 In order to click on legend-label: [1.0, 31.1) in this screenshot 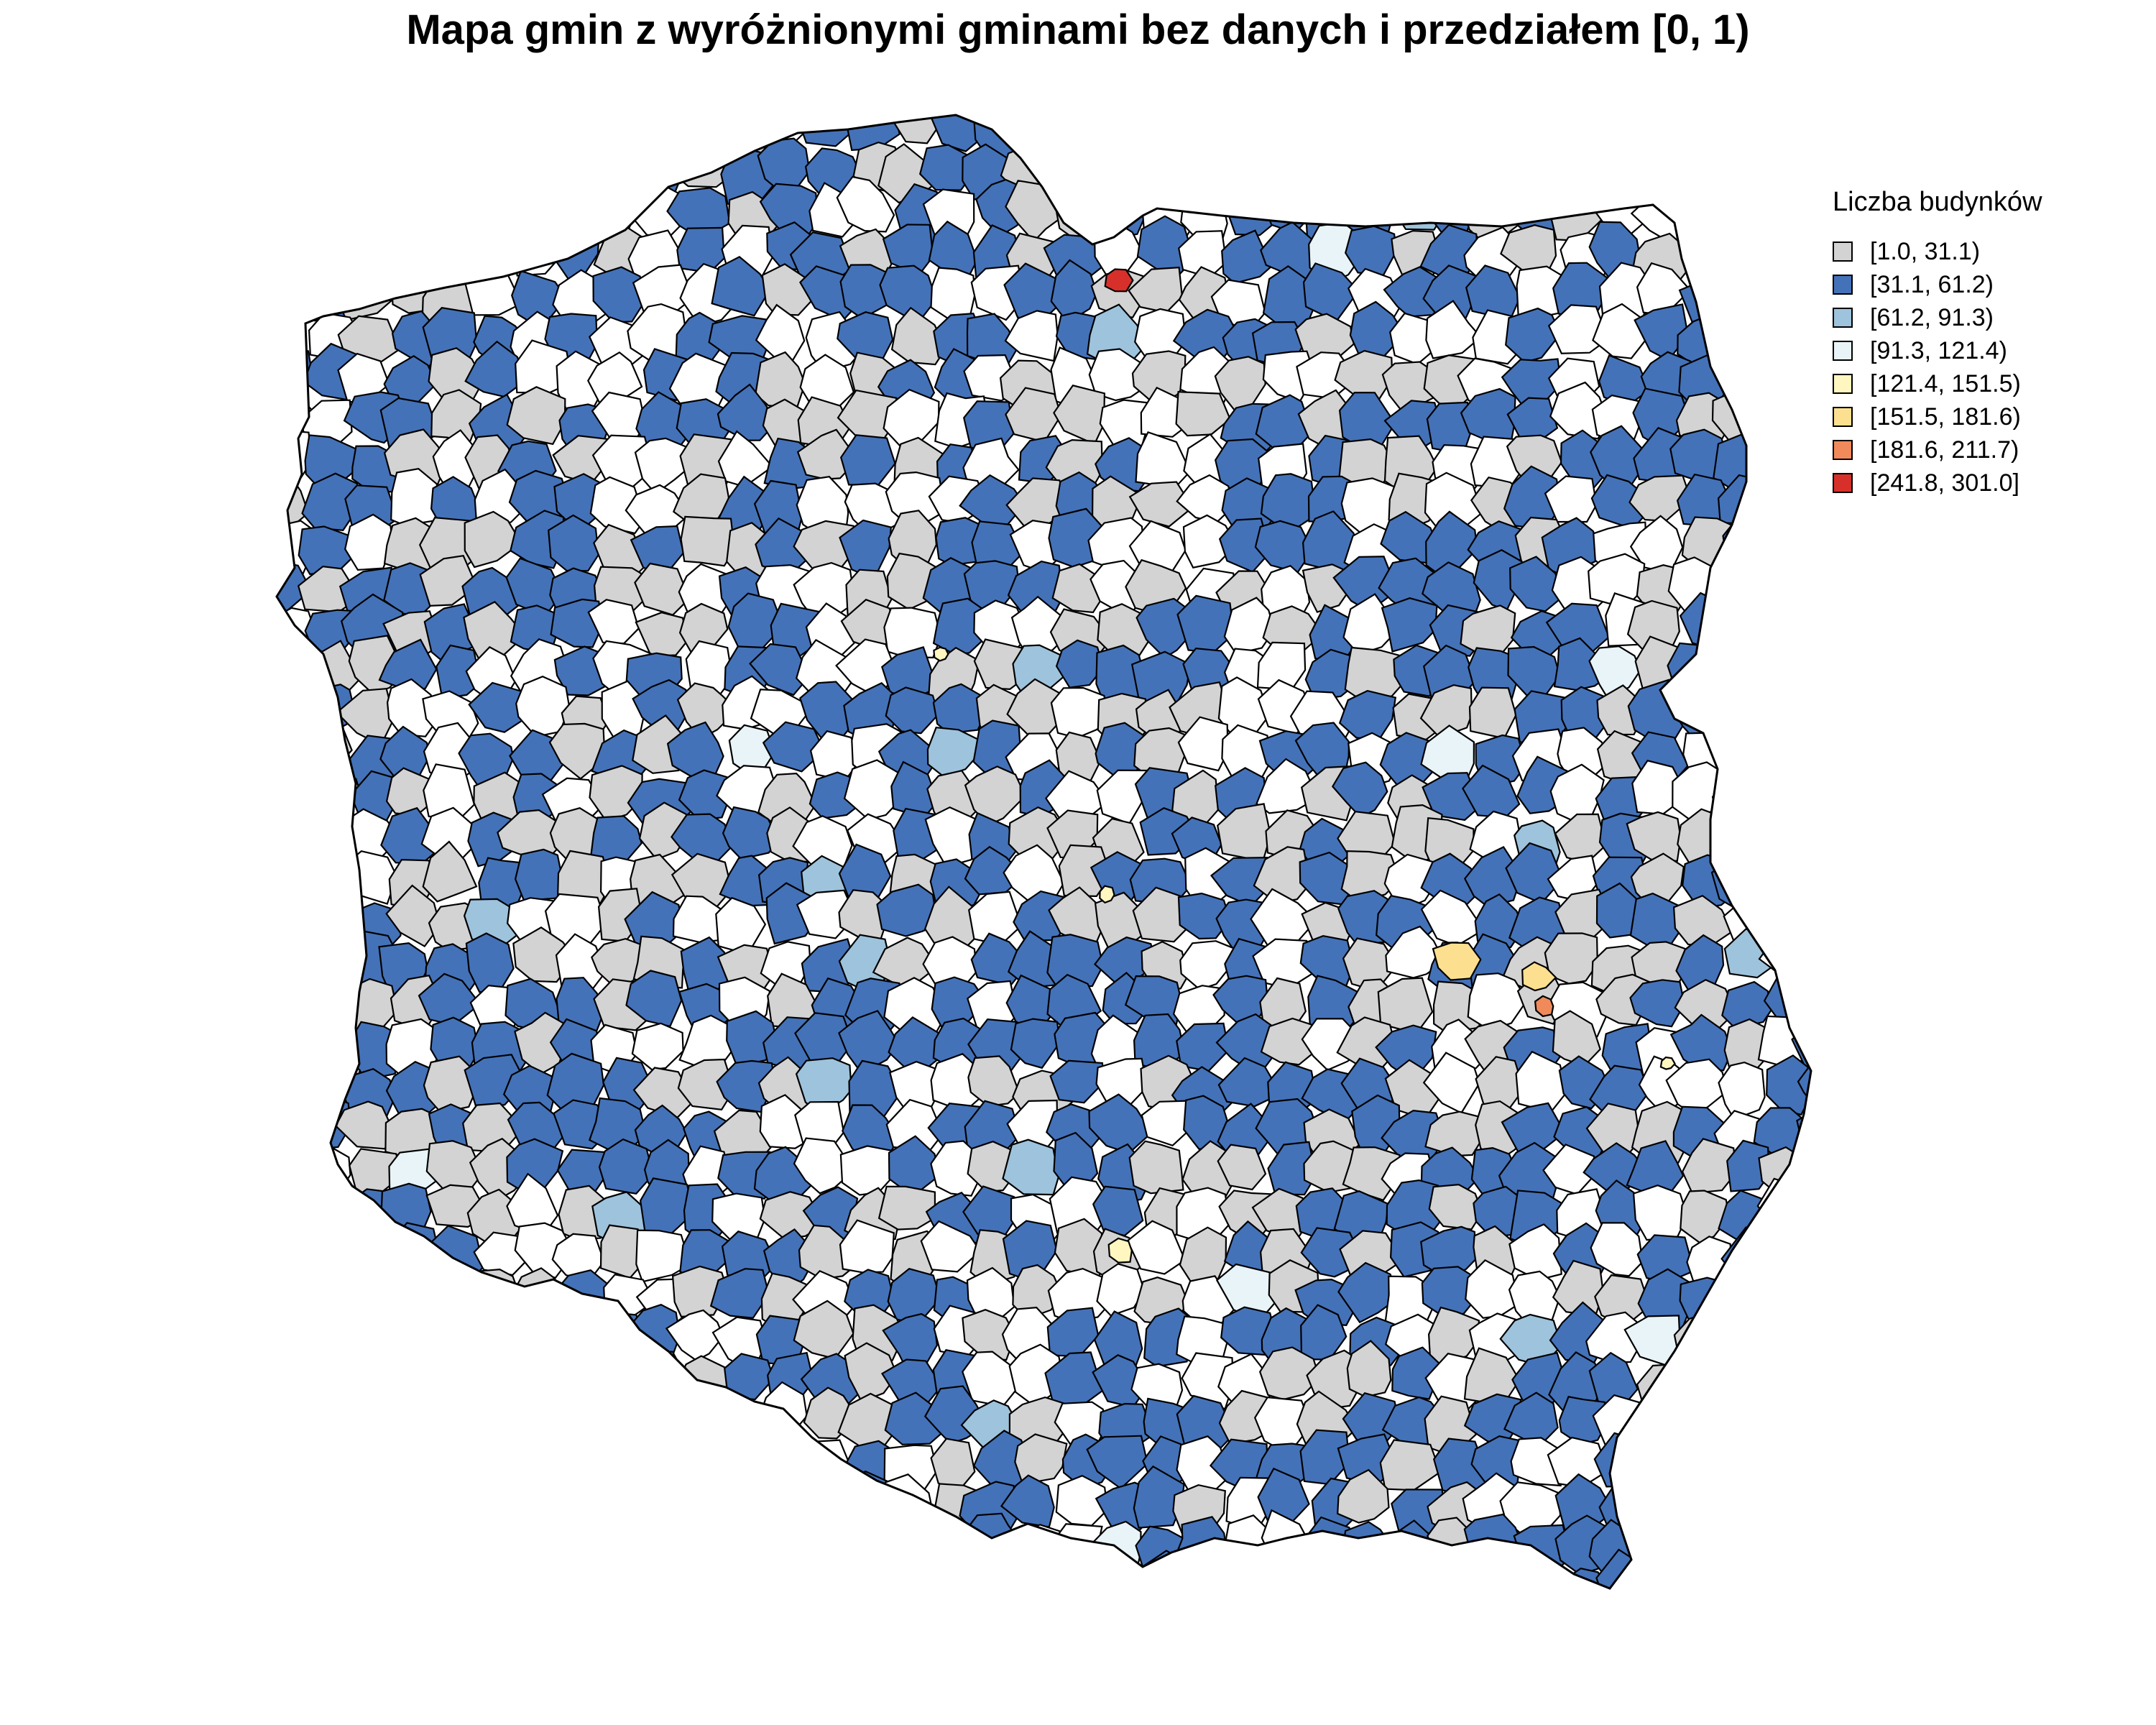, I will do `click(1925, 251)`.